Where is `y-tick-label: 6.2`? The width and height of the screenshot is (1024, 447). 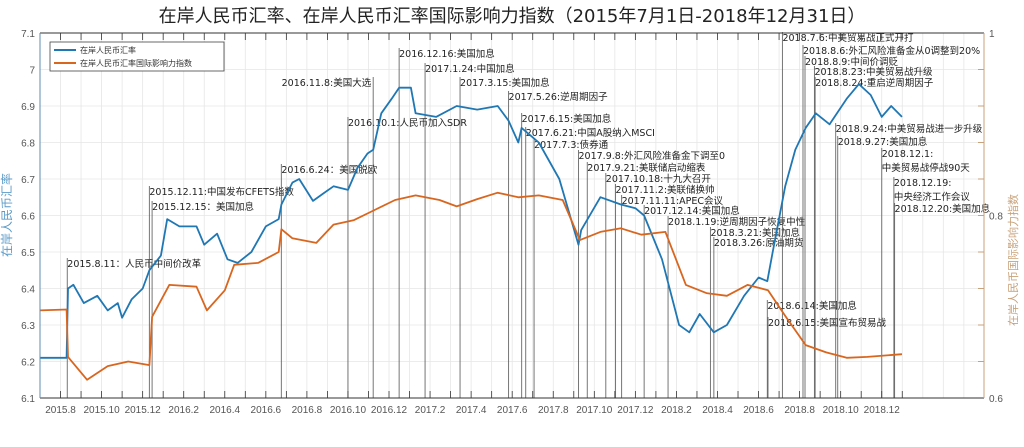 y-tick-label: 6.2 is located at coordinates (28, 363).